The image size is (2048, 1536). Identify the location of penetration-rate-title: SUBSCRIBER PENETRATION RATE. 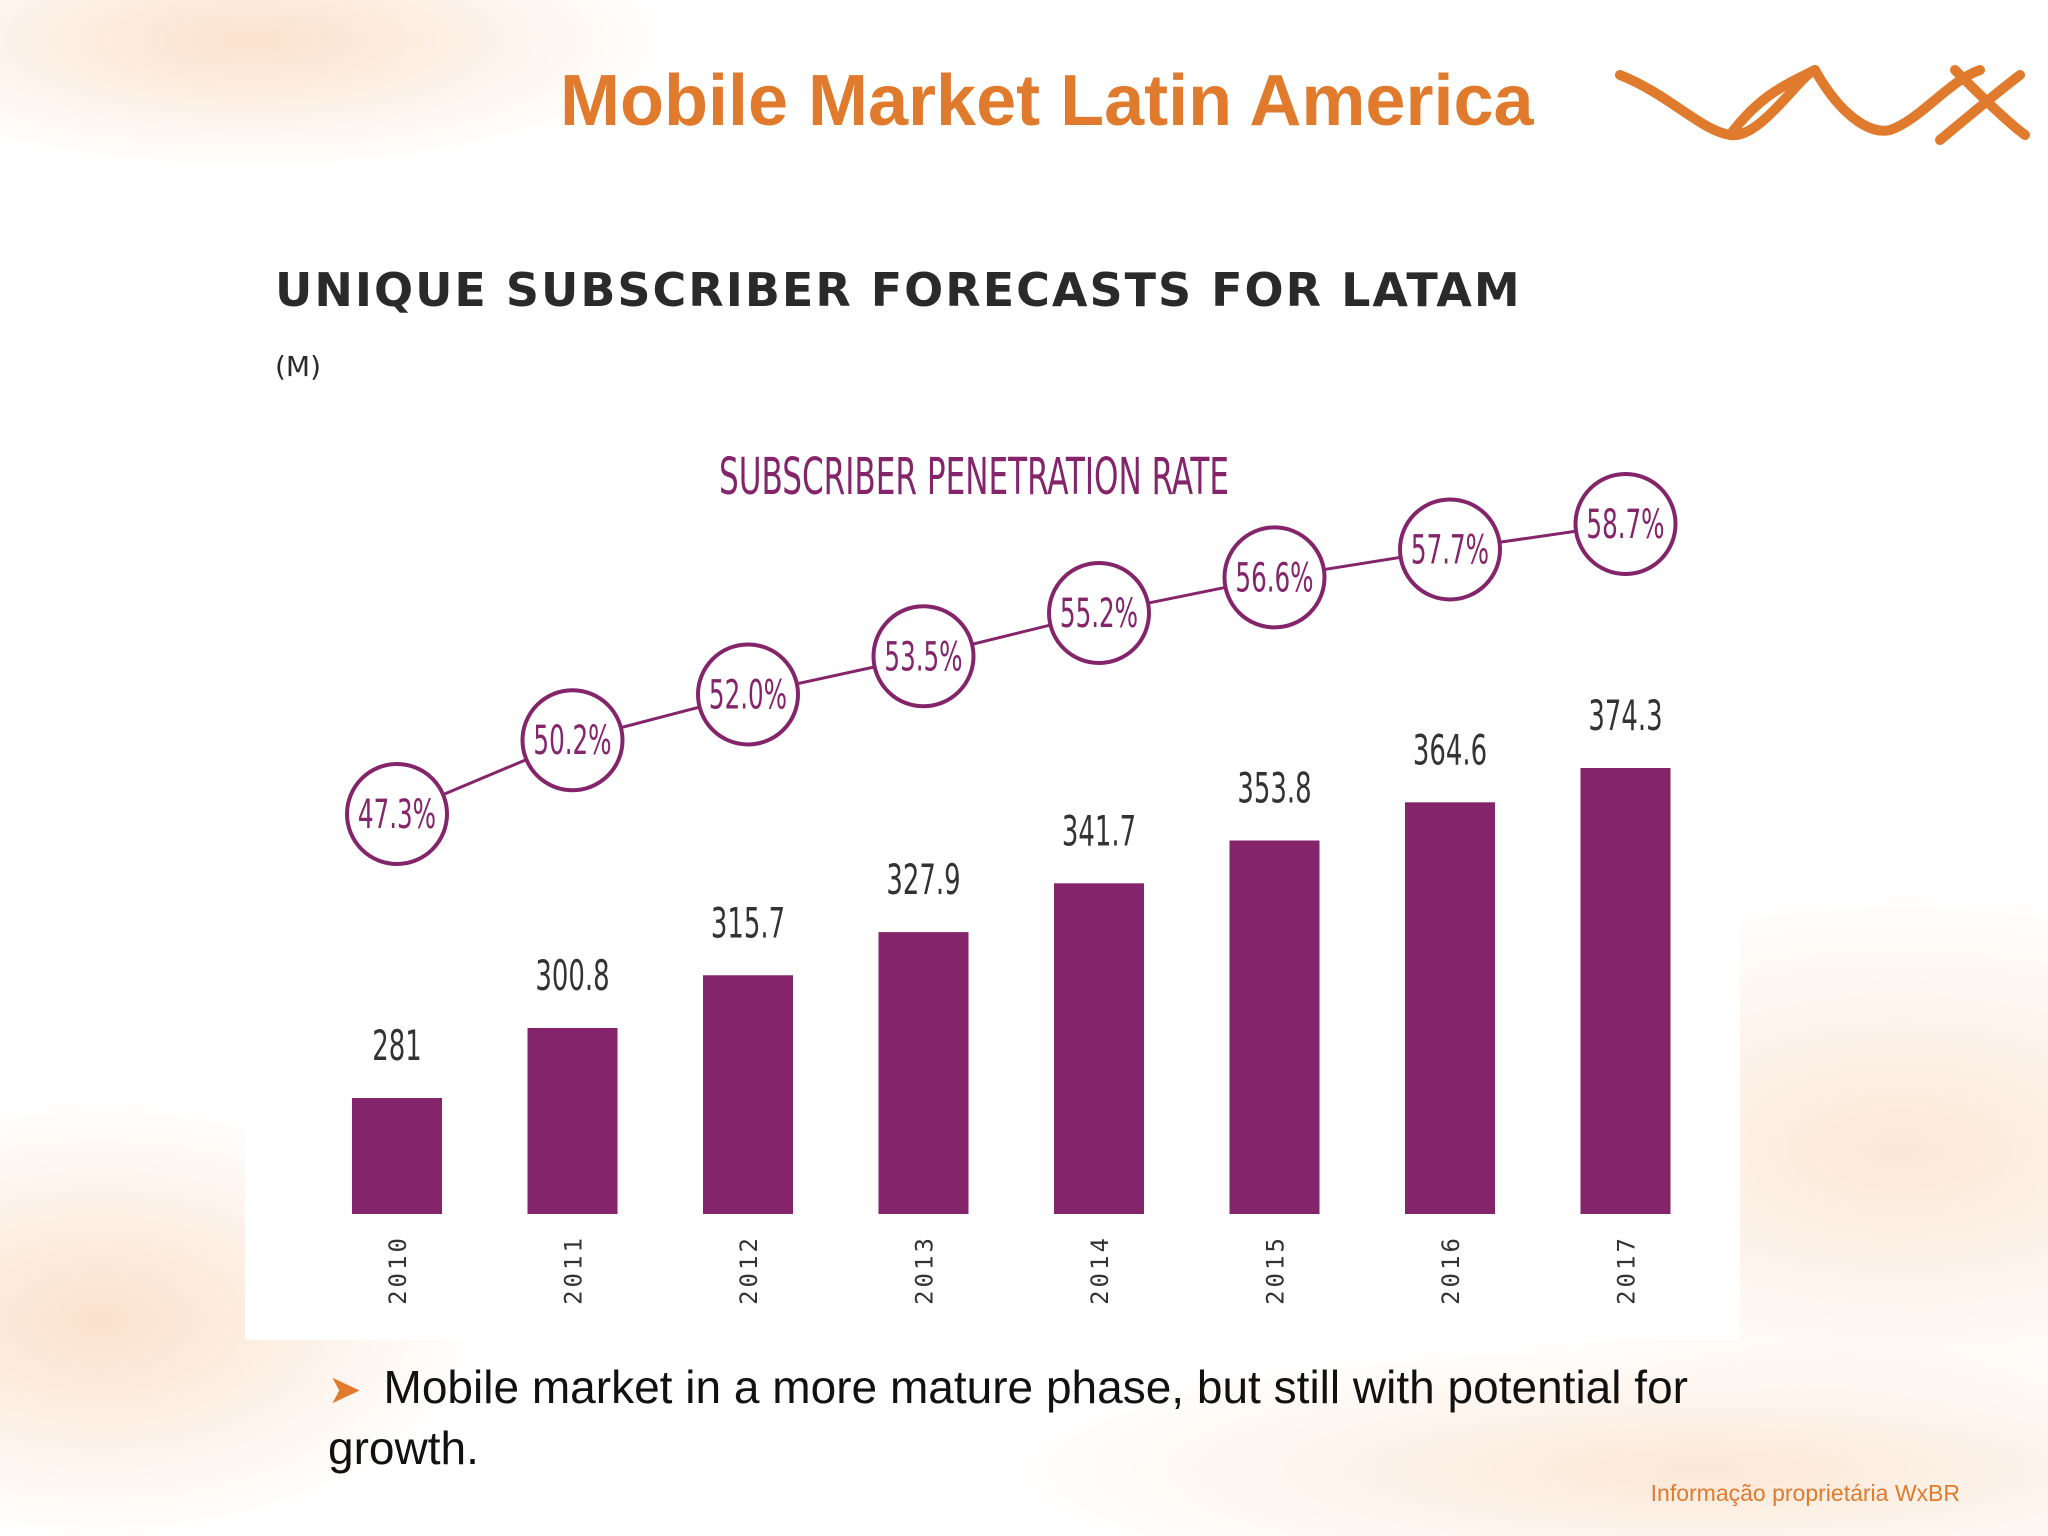
(974, 478).